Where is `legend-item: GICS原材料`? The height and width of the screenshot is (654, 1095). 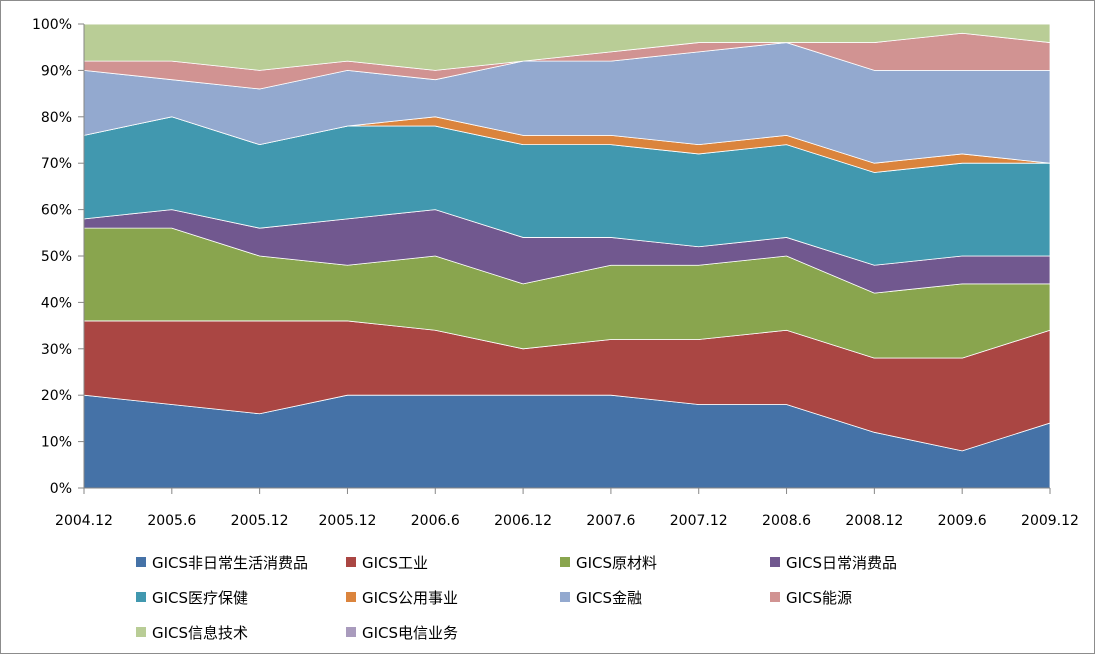 legend-item: GICS原材料 is located at coordinates (608, 563).